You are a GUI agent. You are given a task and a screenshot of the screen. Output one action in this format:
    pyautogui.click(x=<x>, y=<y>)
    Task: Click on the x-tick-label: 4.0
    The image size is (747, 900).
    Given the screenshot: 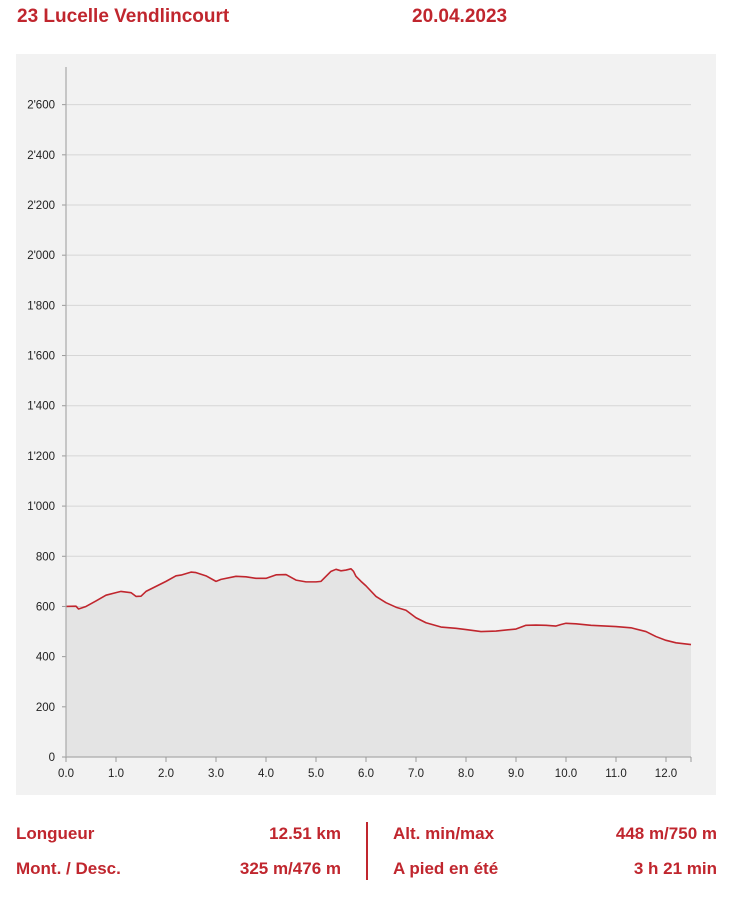 What is the action you would take?
    pyautogui.click(x=266, y=774)
    